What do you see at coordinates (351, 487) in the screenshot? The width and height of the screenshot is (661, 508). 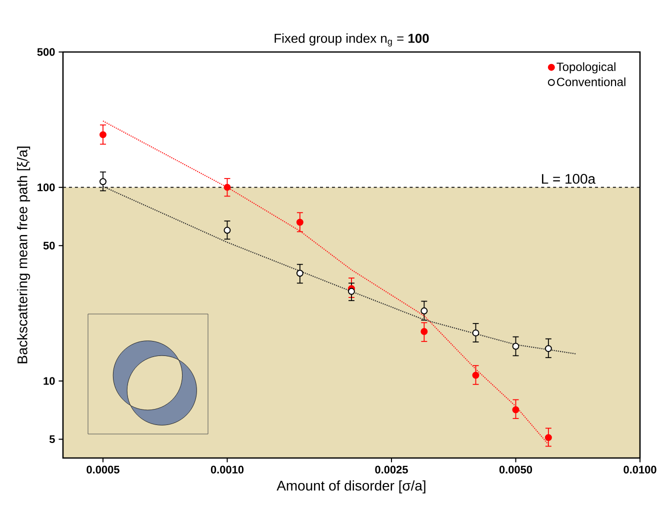 I see `x-axis-title: Amount of disorder [σ/a]` at bounding box center [351, 487].